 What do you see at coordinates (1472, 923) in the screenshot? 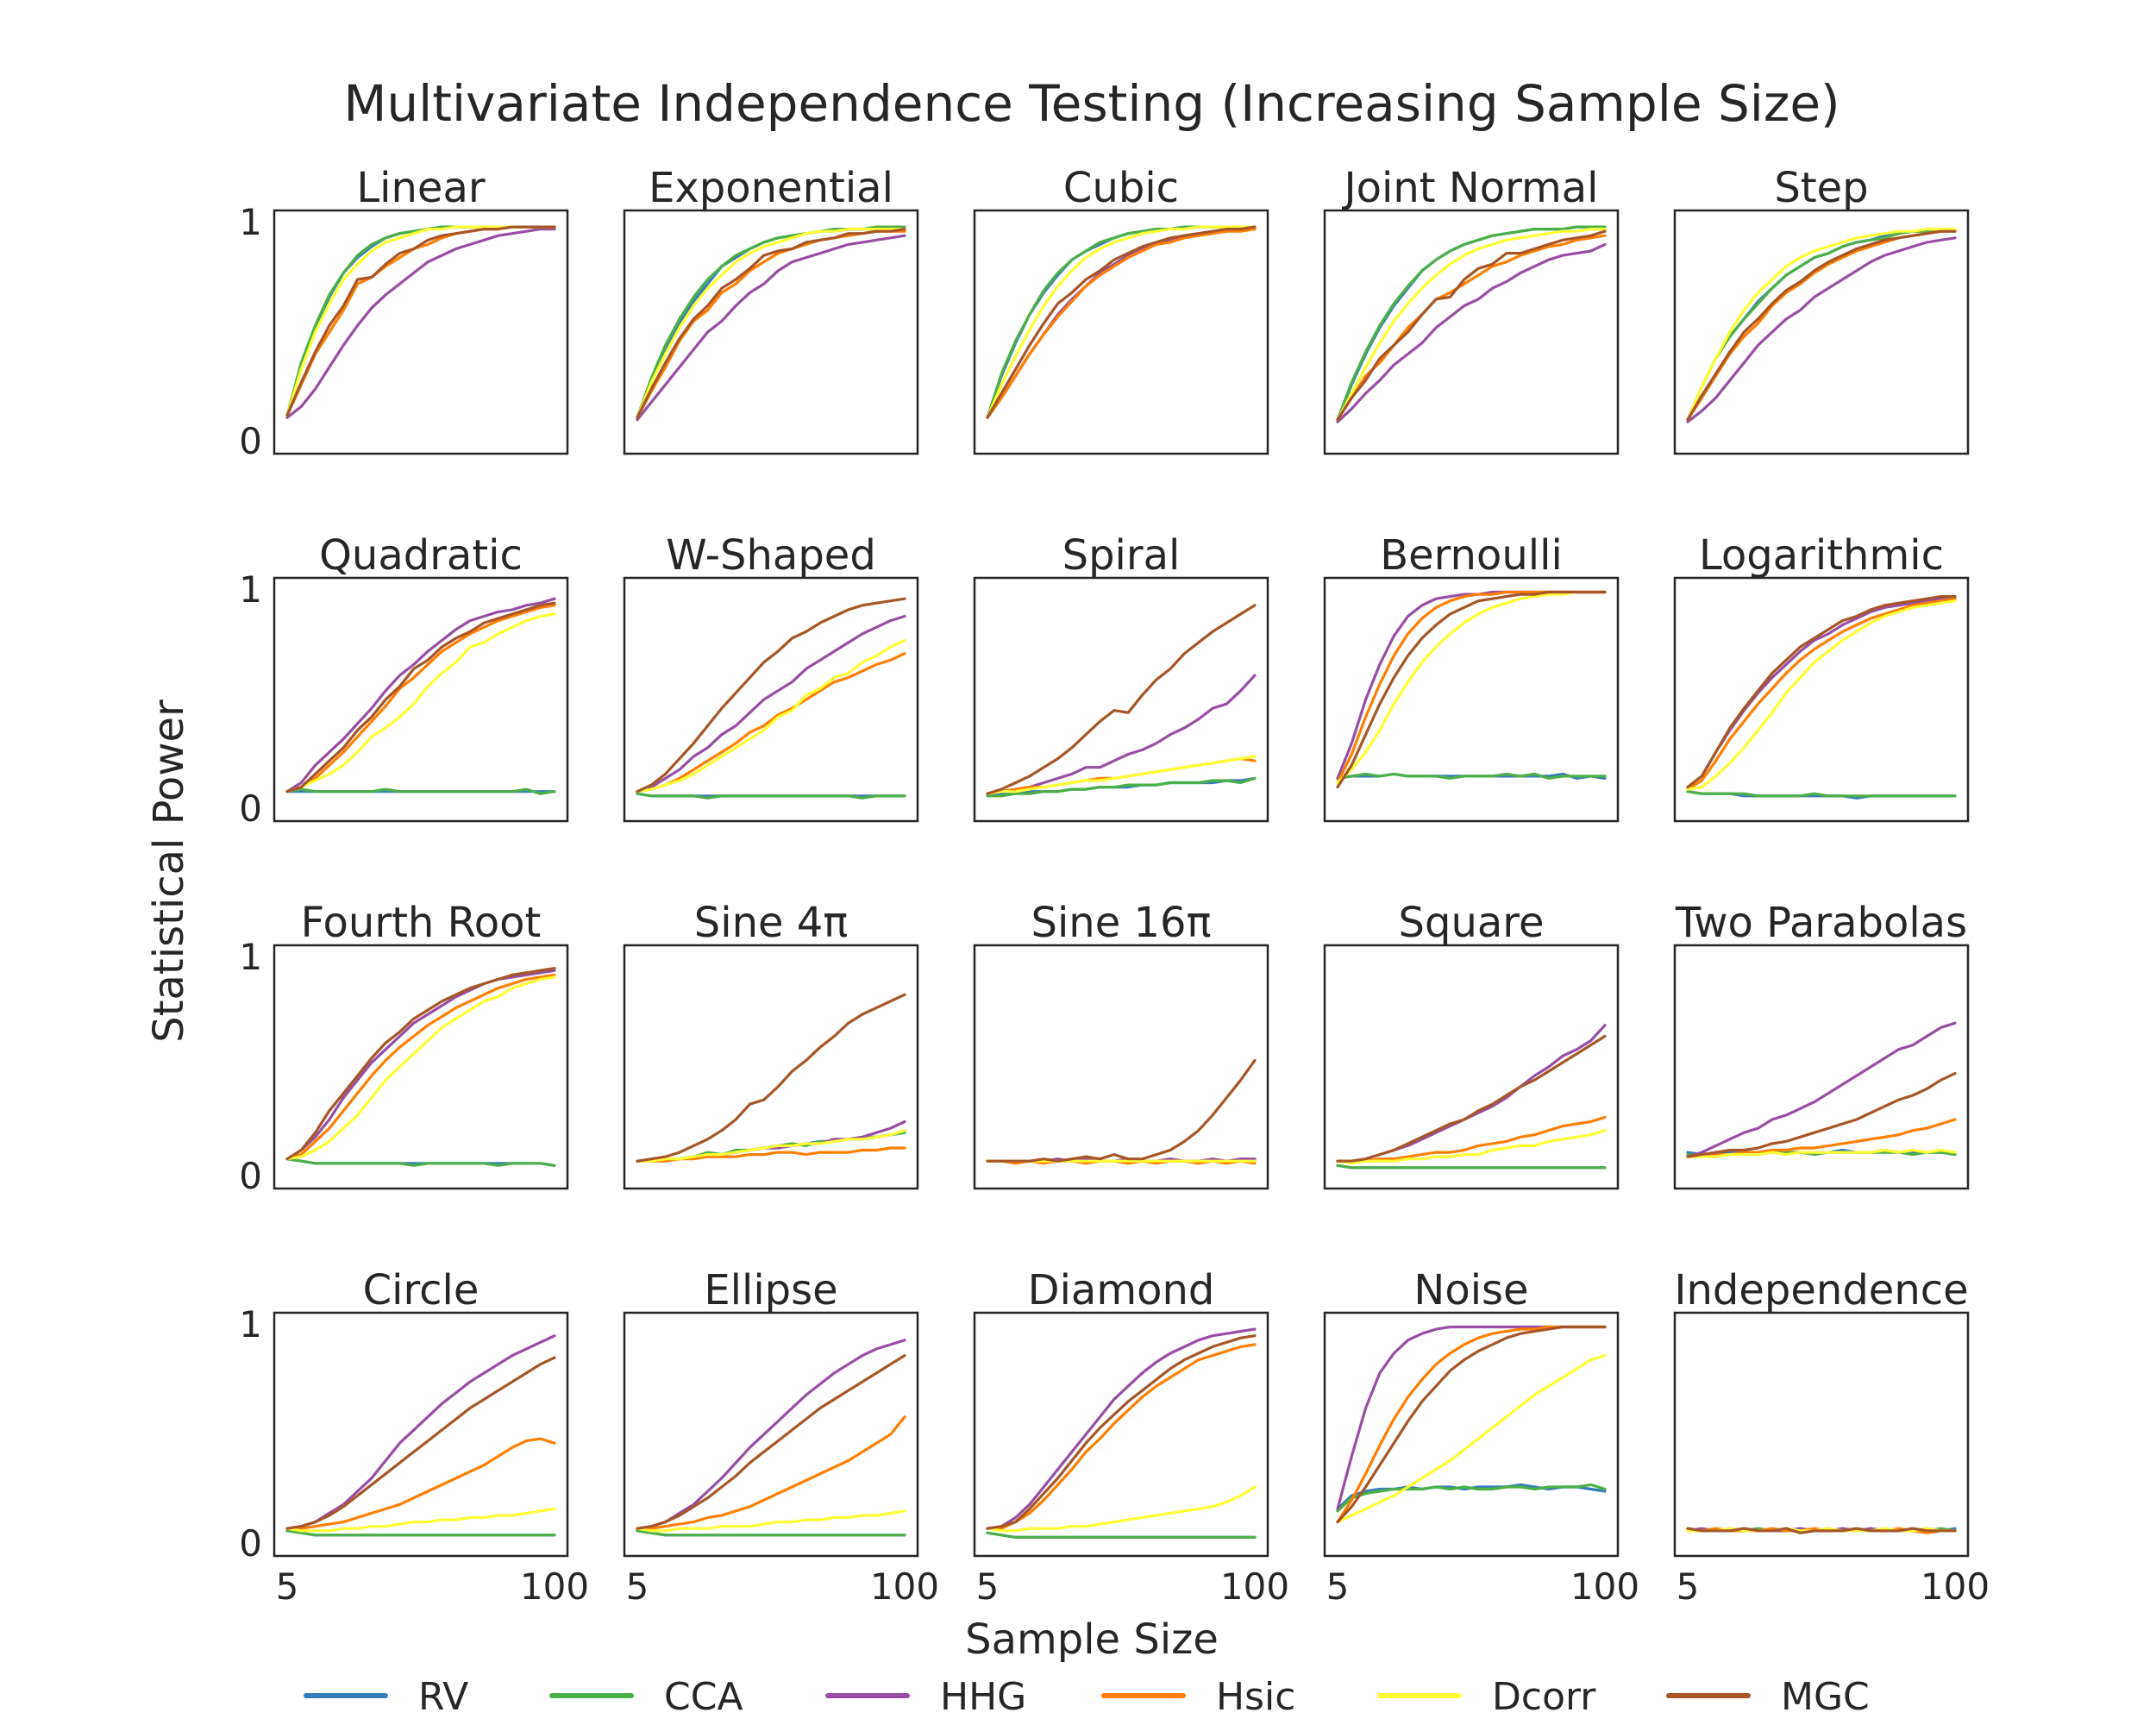
I see `panel-title: Square` at bounding box center [1472, 923].